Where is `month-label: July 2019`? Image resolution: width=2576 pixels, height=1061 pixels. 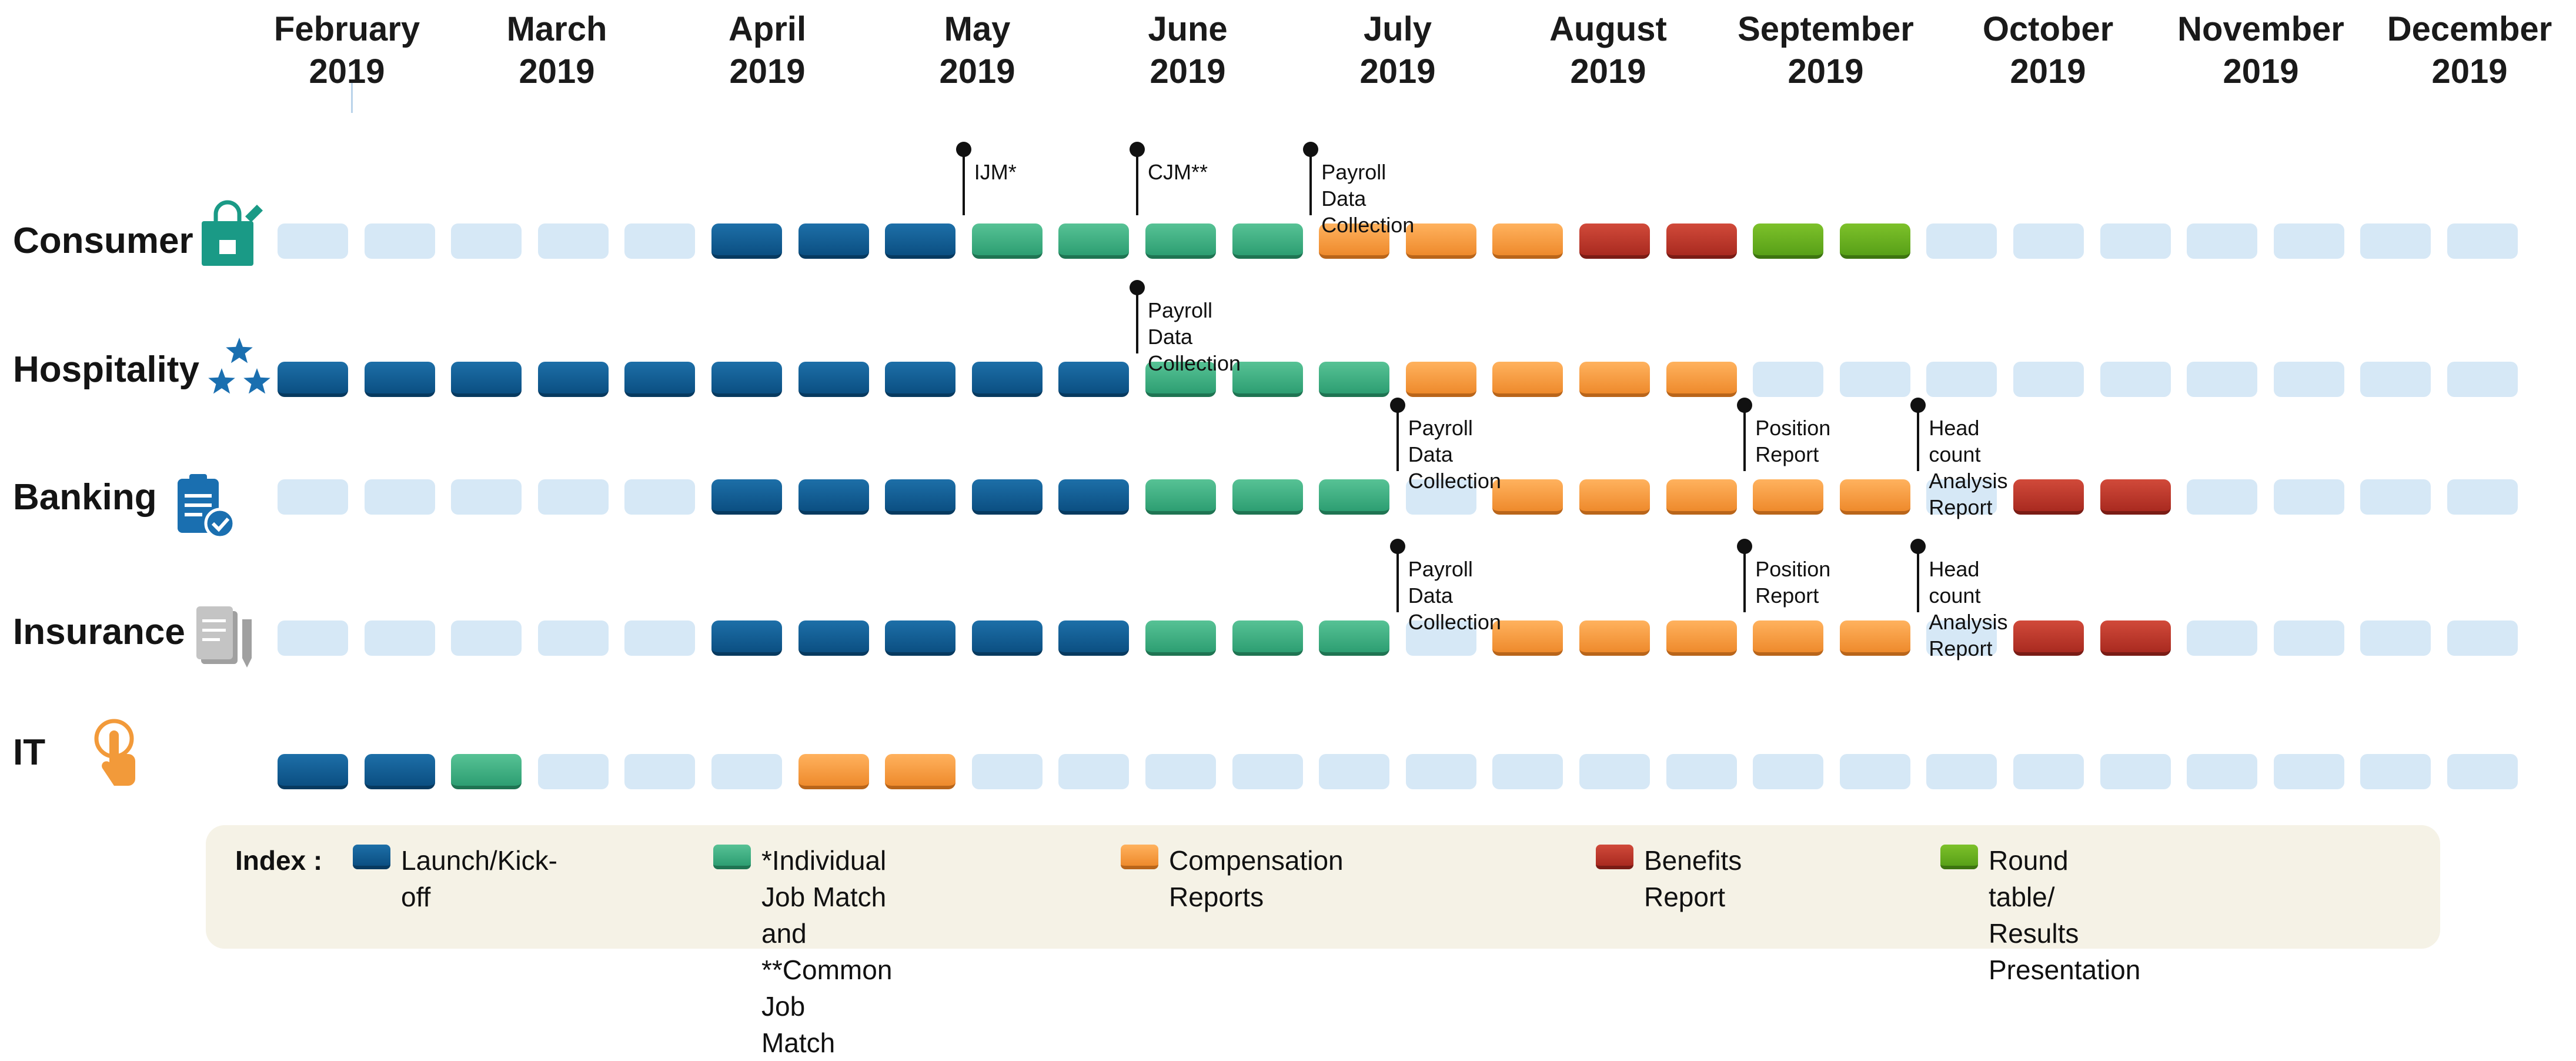
month-label: July 2019 is located at coordinates (1397, 51).